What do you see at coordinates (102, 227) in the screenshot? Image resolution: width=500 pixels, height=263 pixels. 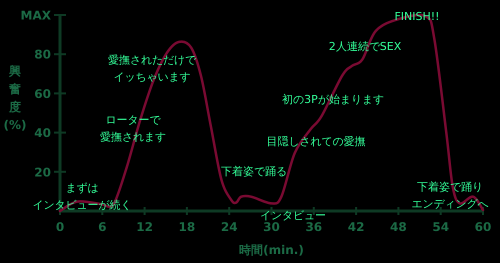 I see `x-tick-label: 6` at bounding box center [102, 227].